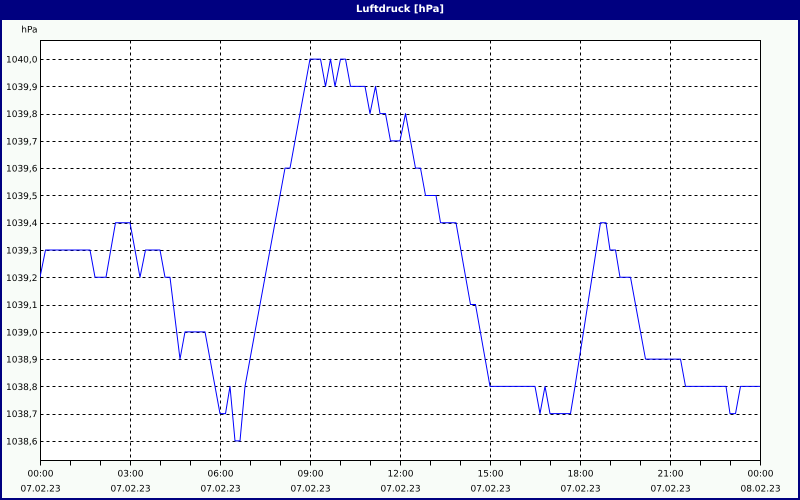 Image resolution: width=800 pixels, height=500 pixels. Describe the element at coordinates (22, 415) in the screenshot. I see `y-tick-label: 1038,7` at that location.